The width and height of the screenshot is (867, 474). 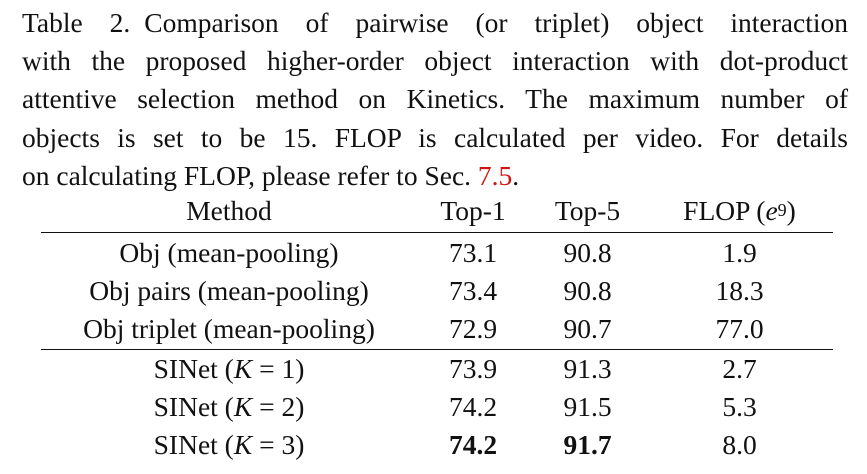 I want to click on row-method: SINet (K = 1), so click(x=229, y=369).